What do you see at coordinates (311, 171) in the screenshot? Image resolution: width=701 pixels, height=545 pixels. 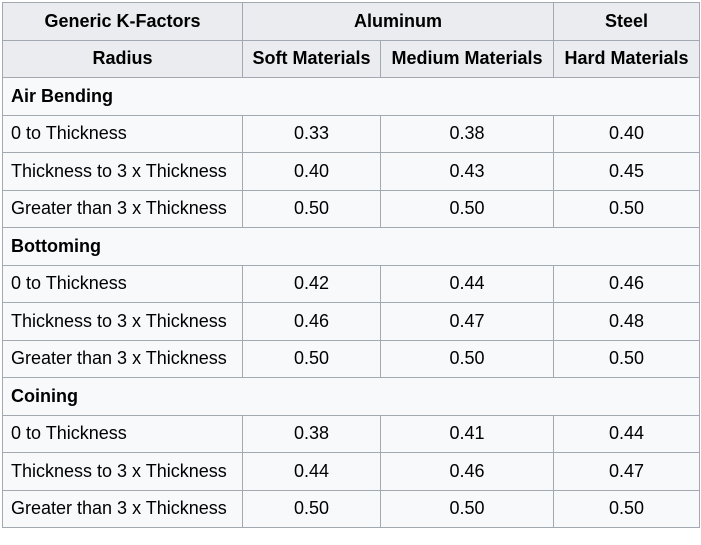 I see `soft-value-cell: 0.40` at bounding box center [311, 171].